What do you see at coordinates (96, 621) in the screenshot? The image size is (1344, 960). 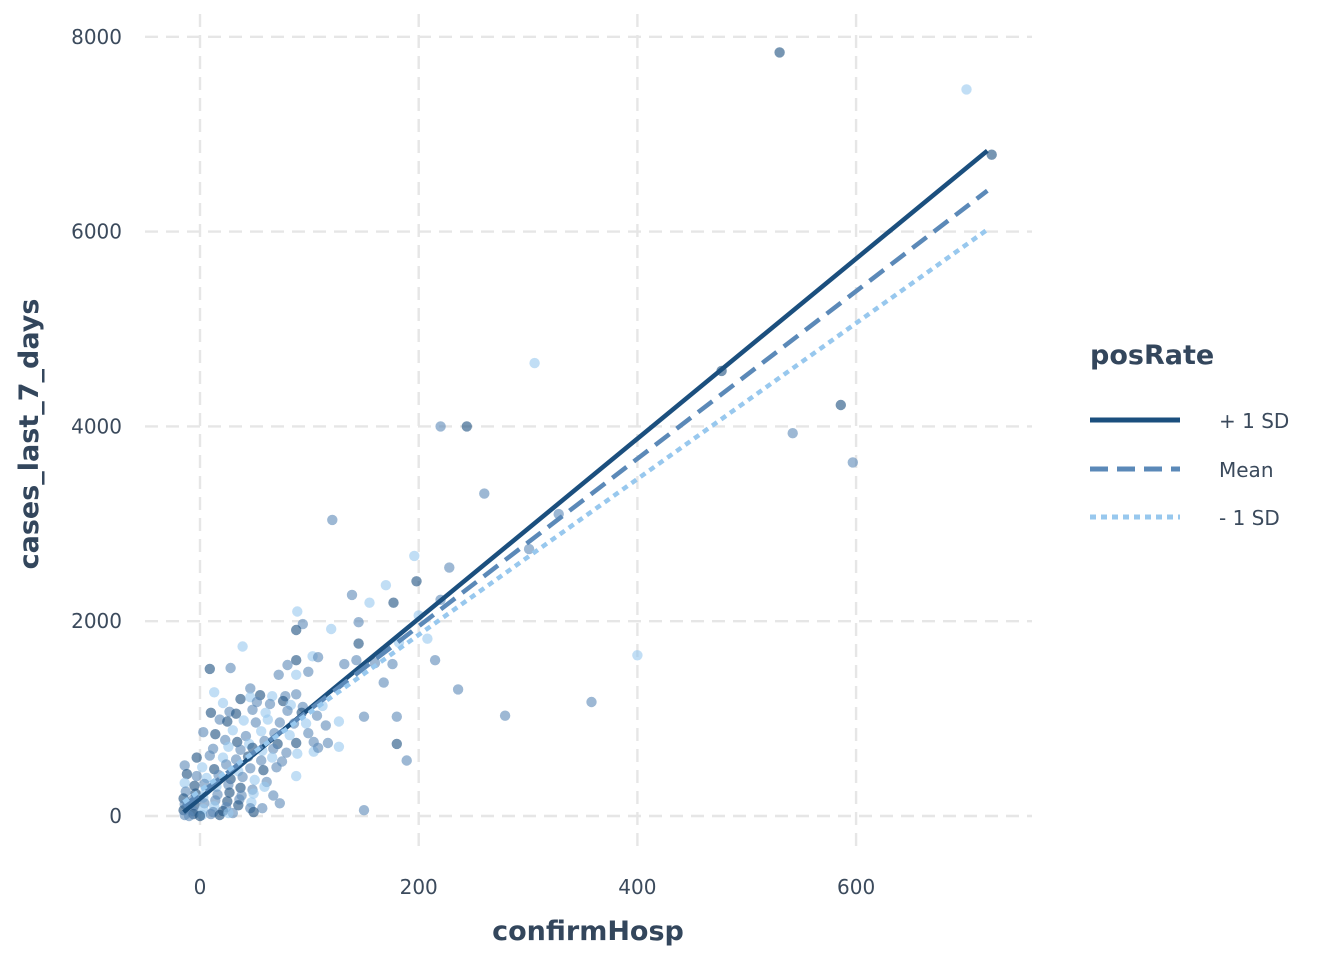 I see `y-tick-label: 2000` at bounding box center [96, 621].